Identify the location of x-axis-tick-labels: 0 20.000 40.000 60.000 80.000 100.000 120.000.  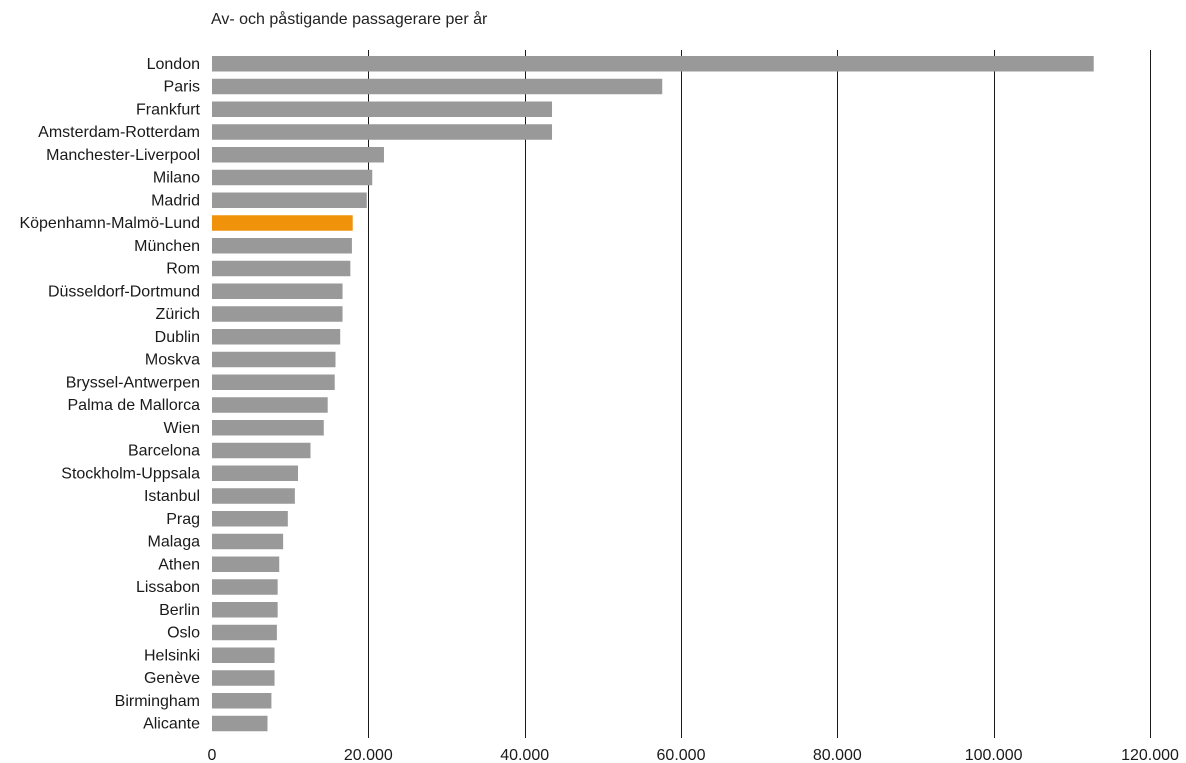
(693, 755).